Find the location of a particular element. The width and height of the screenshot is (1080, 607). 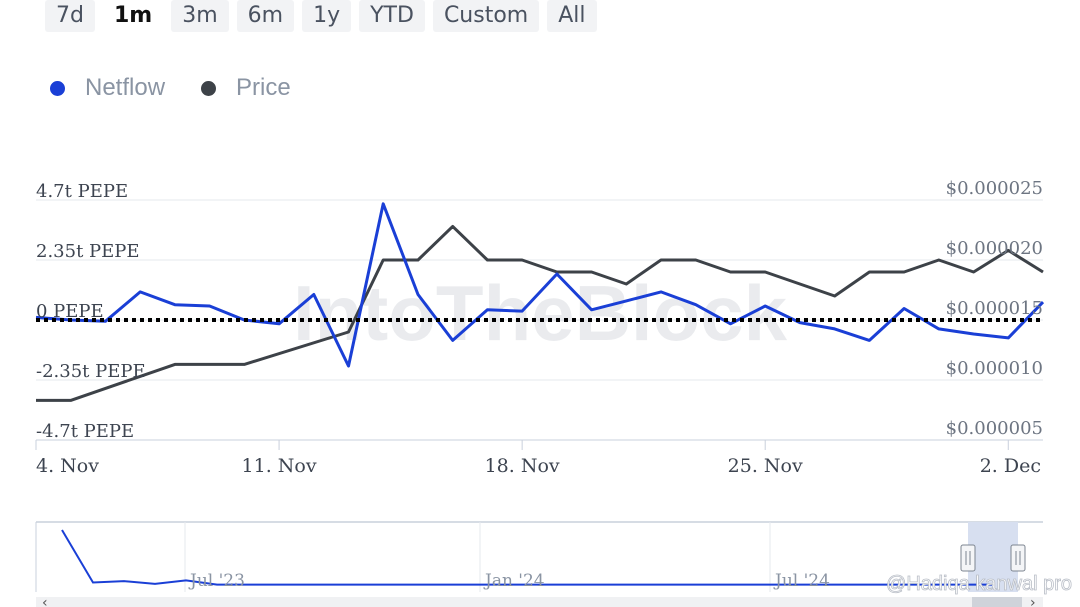

y-right-tick-label: $0.000025 is located at coordinates (994, 188).